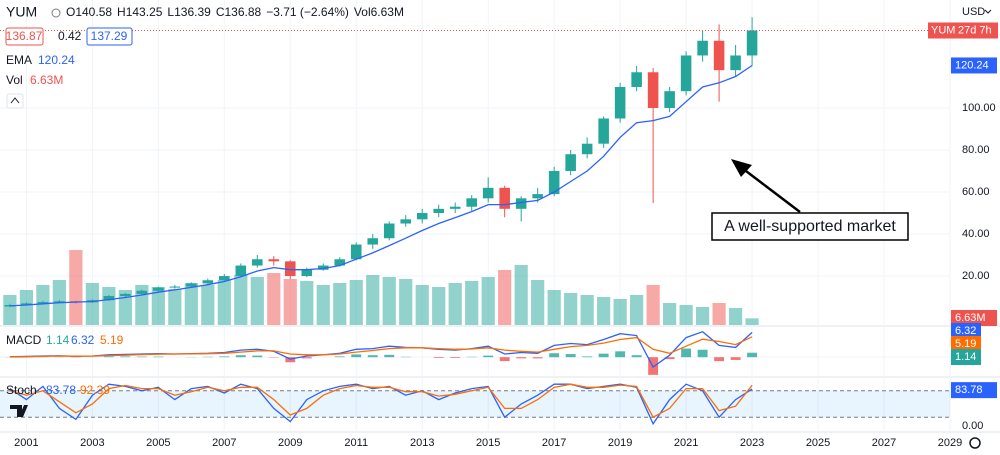 The height and width of the screenshot is (455, 1000). Describe the element at coordinates (224, 443) in the screenshot. I see `x-tick-label: 2007` at that location.